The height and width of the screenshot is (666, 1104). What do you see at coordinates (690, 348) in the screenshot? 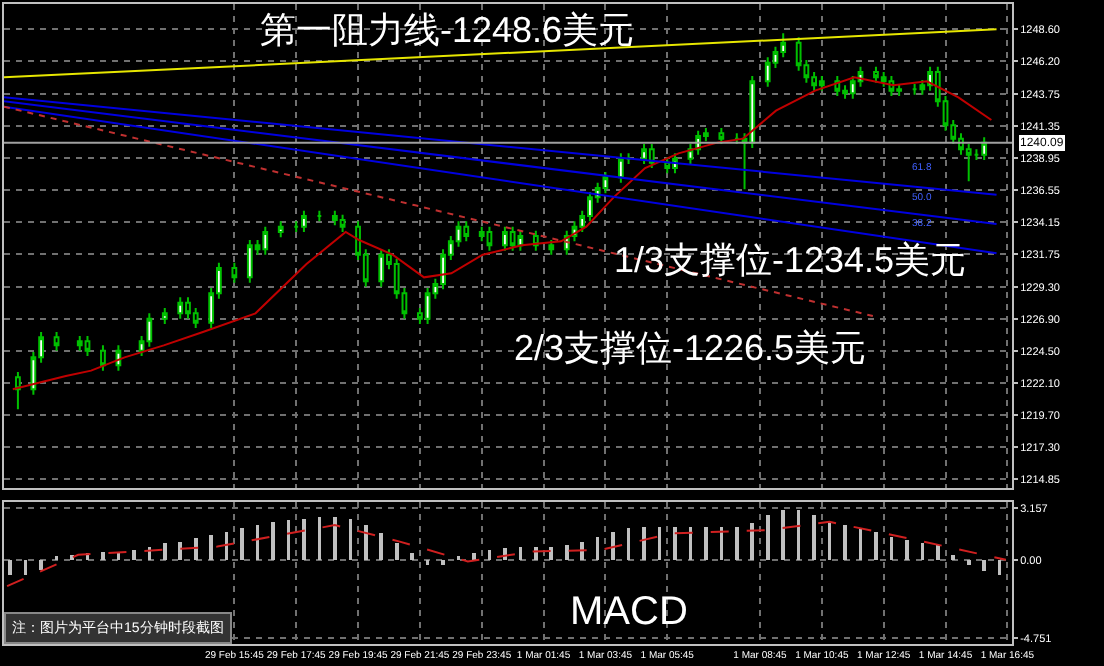
I see `annotation: 2/3支撑位-1226.5美元` at bounding box center [690, 348].